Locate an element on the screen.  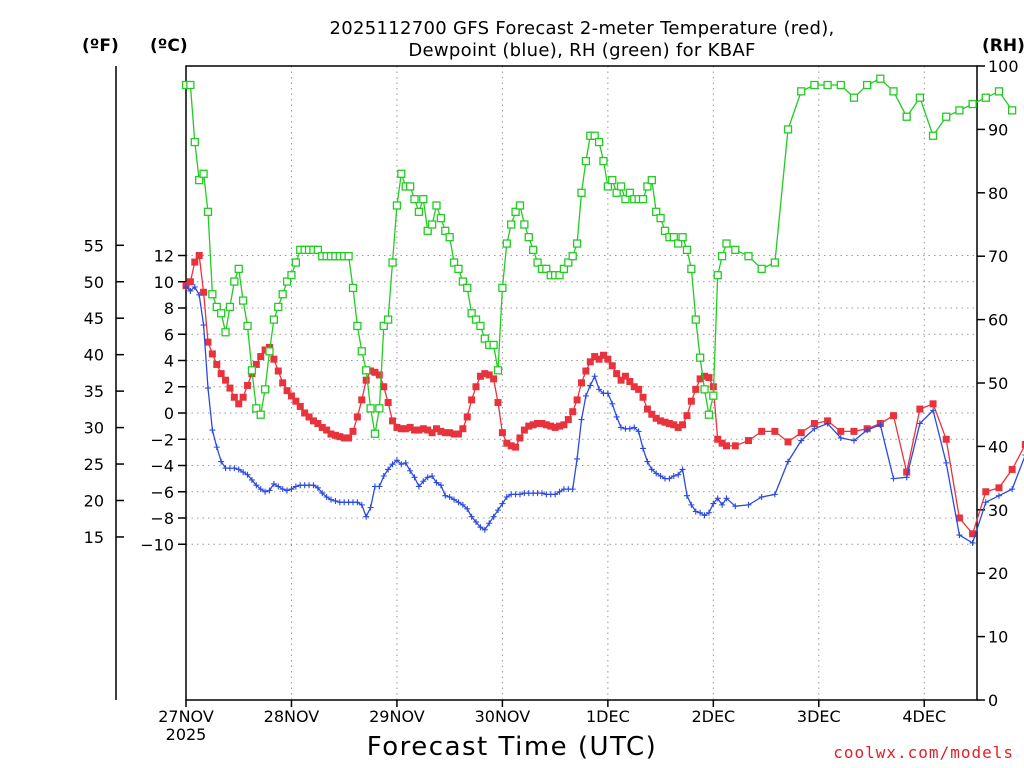
celsius-axis-unit: (ºC) is located at coordinates (169, 46).